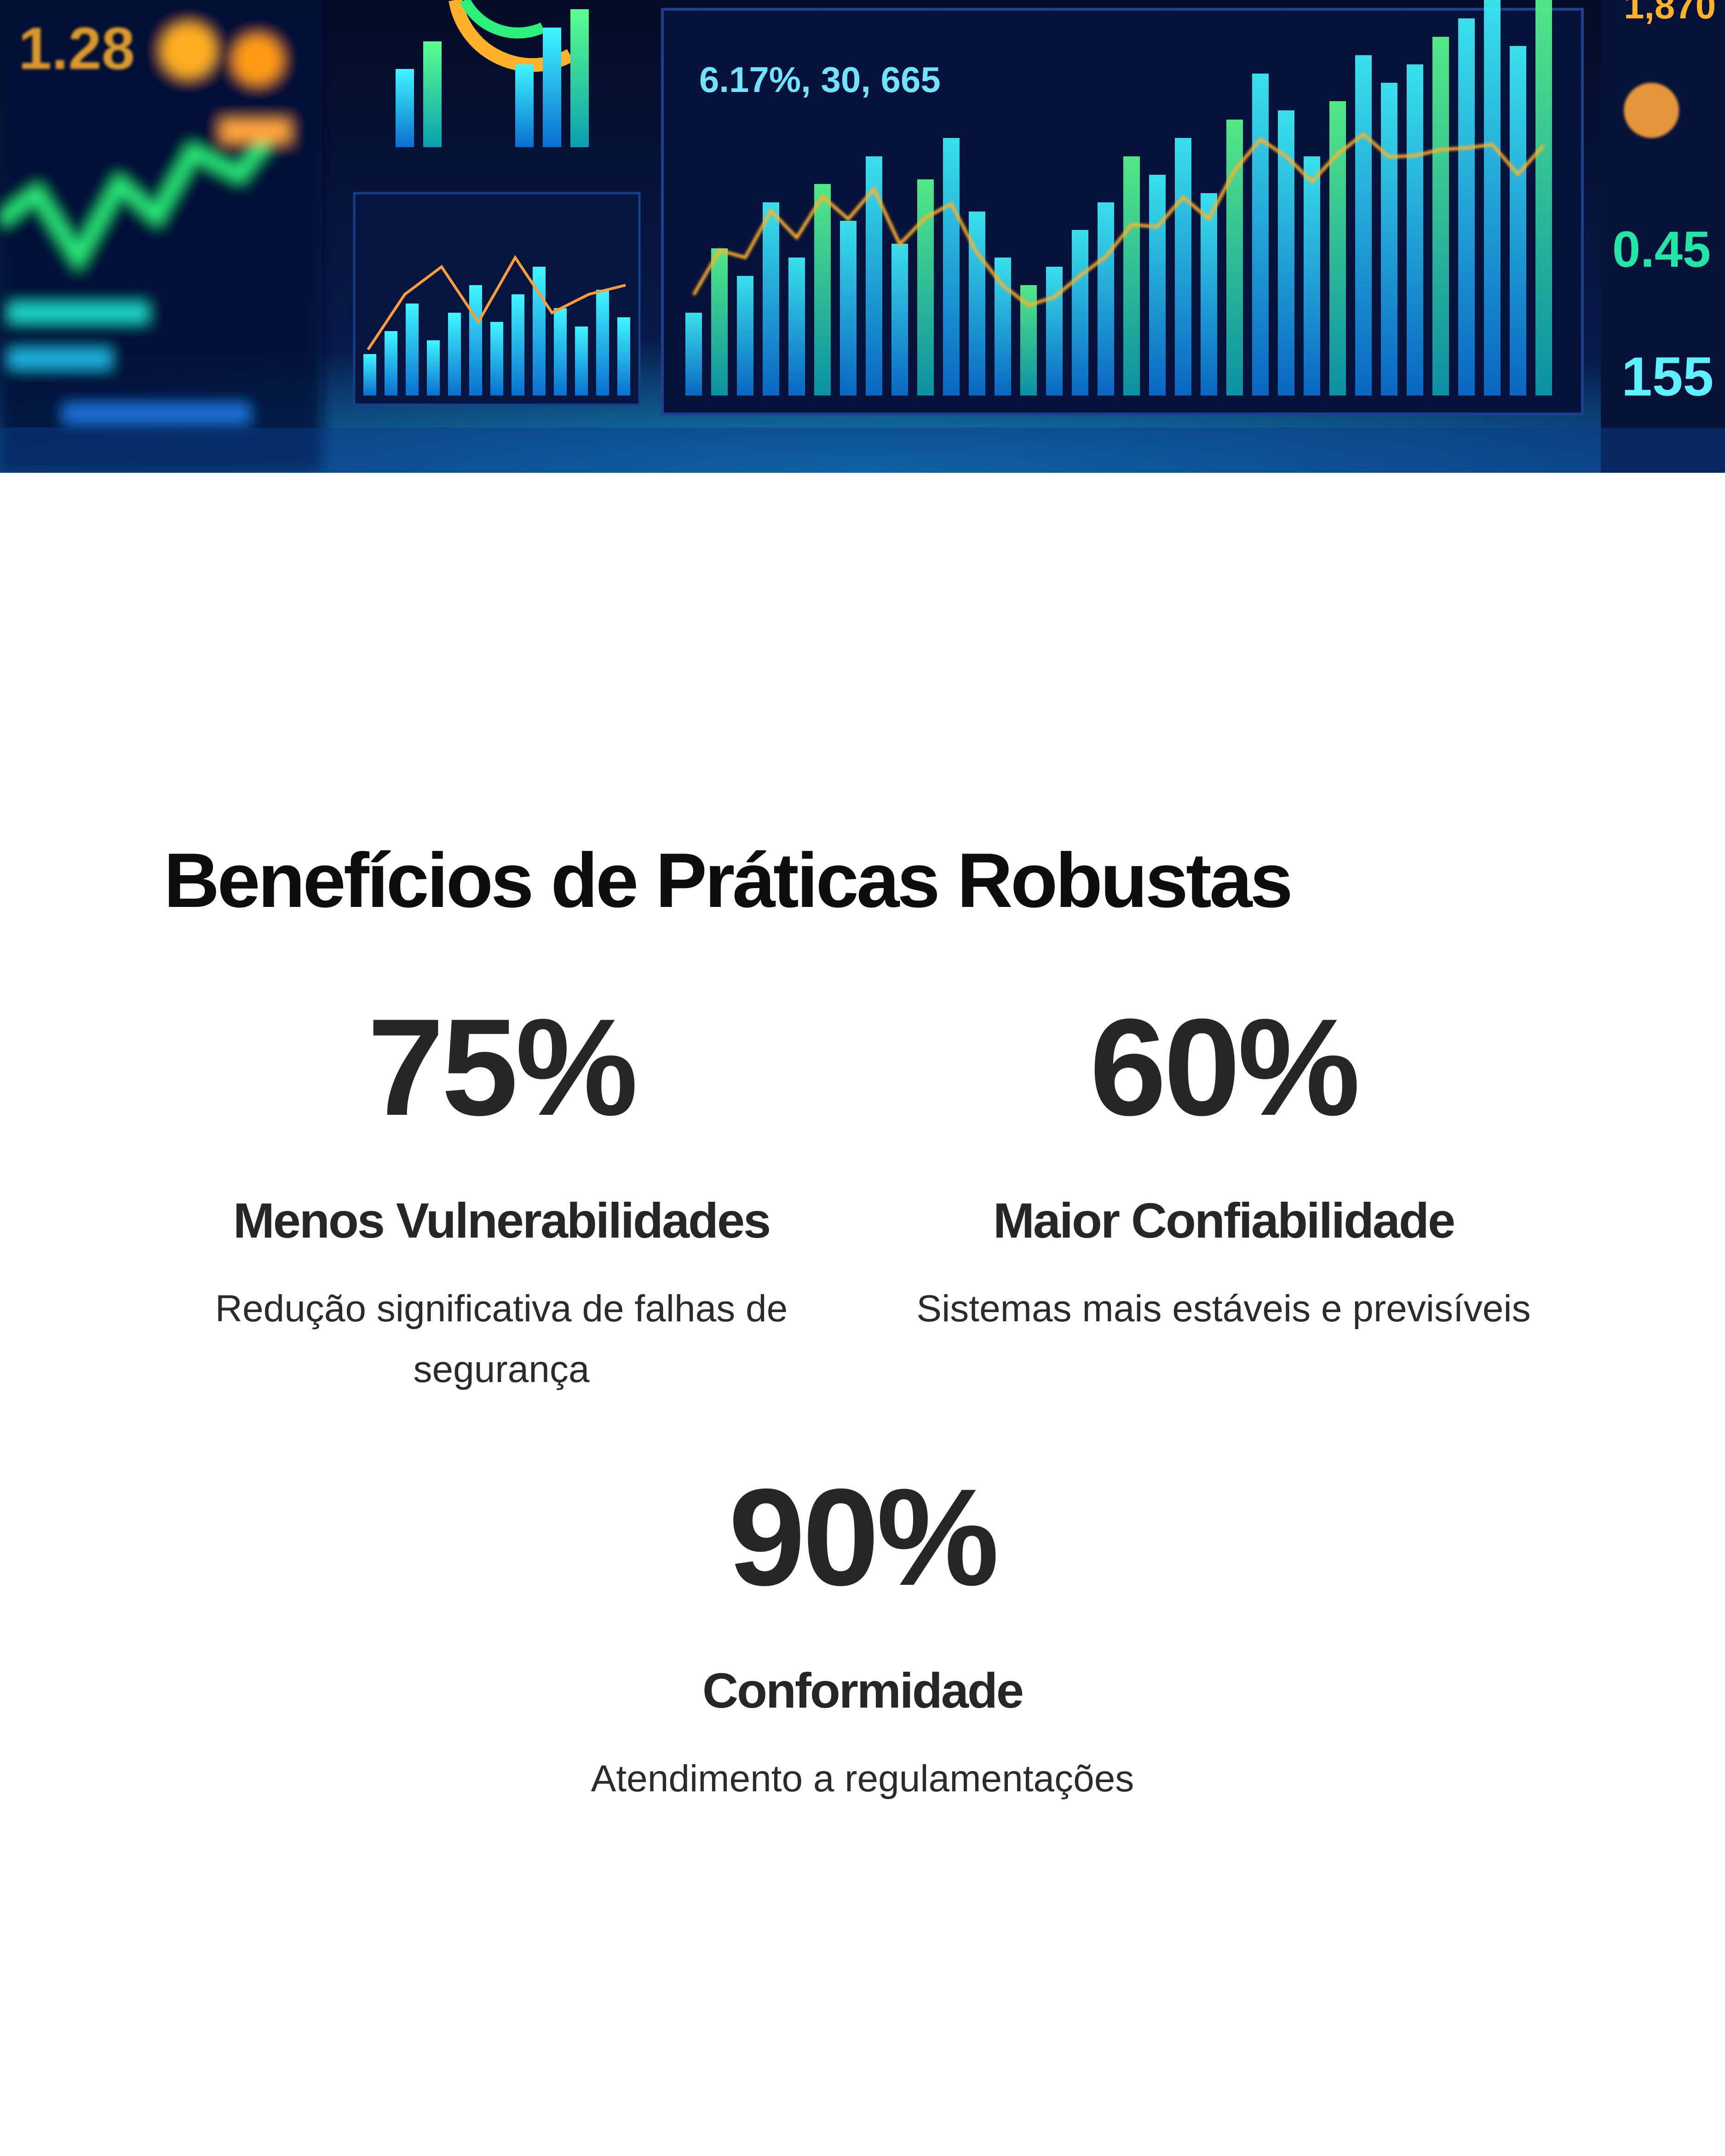 This screenshot has height=2156, width=1725. Describe the element at coordinates (1661, 249) in the screenshot. I see `hero-readout-right-a: 0.45` at that location.